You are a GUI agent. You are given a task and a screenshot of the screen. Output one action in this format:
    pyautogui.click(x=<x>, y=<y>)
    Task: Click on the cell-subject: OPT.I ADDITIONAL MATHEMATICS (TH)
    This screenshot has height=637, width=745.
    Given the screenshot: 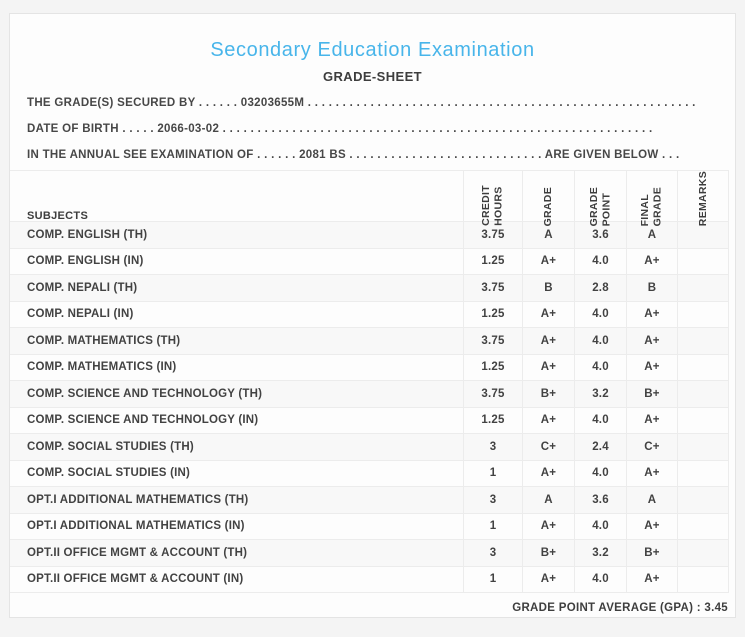 What is the action you would take?
    pyautogui.click(x=138, y=499)
    